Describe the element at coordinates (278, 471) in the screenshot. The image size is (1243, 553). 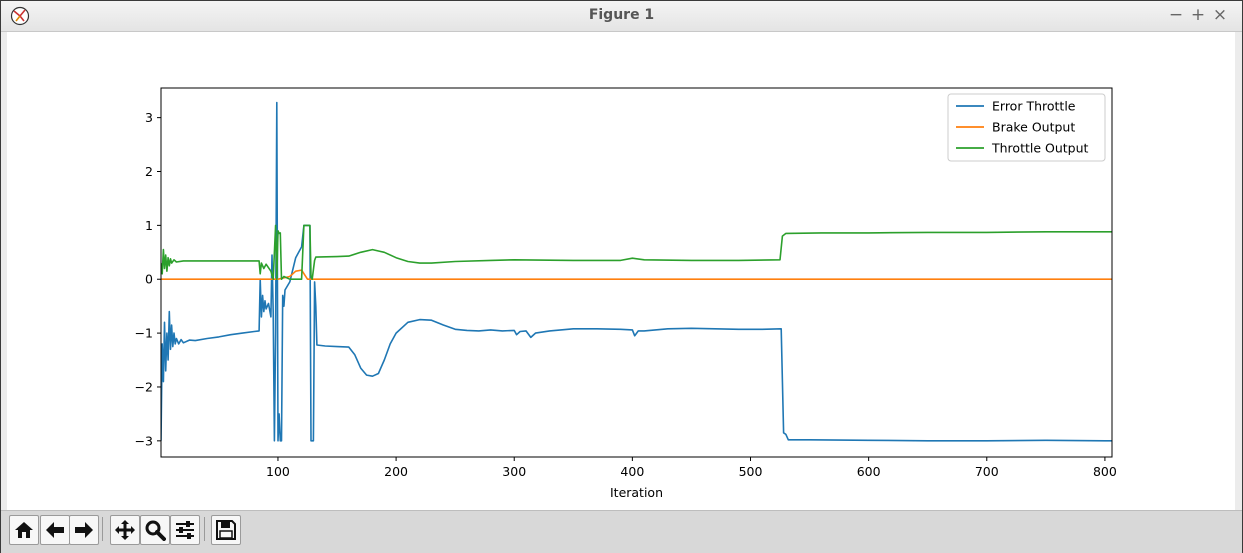
I see `x-tick-label: 100` at that location.